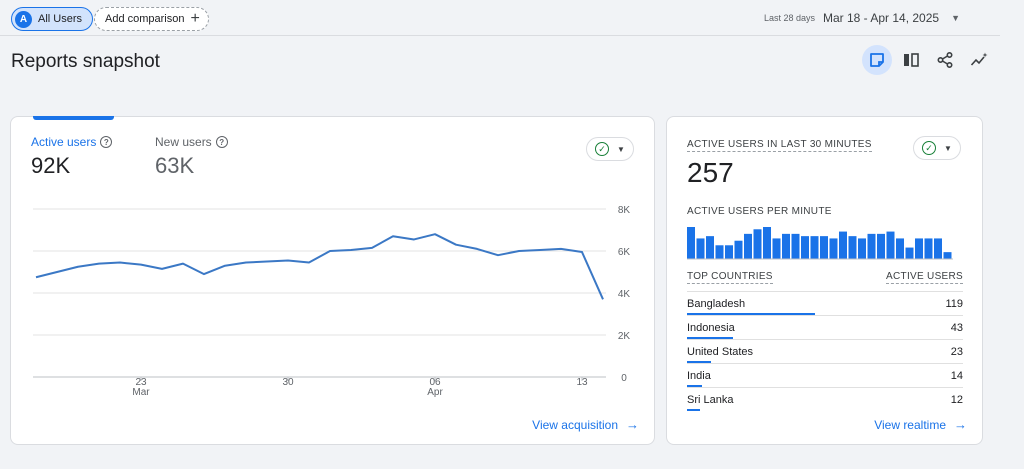 This screenshot has height=469, width=1024. I want to click on metric-tab-active-users: Active users ? 92K, so click(72, 157).